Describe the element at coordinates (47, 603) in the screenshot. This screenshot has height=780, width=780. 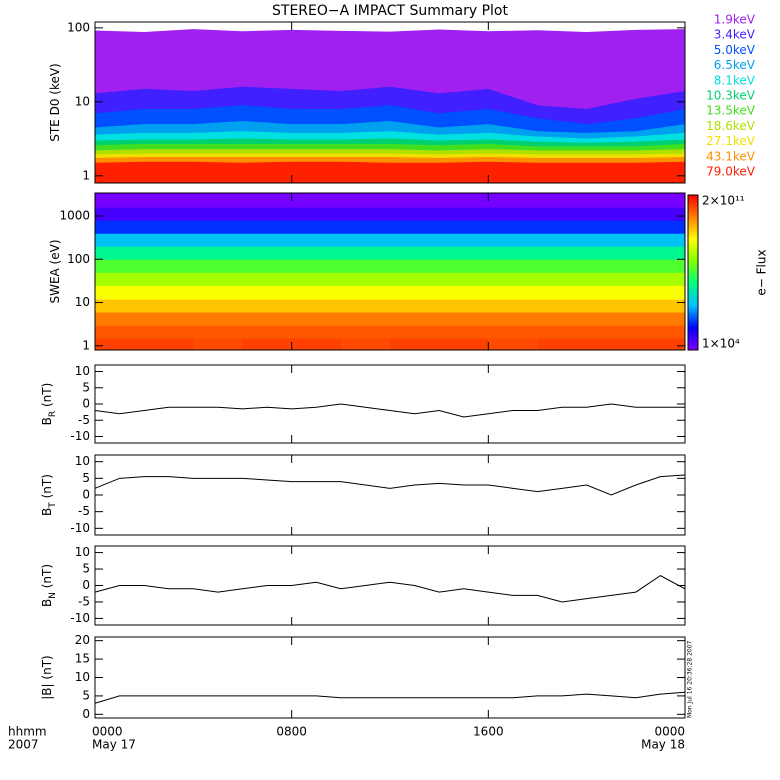
I see `y-axis-label-main: B` at that location.